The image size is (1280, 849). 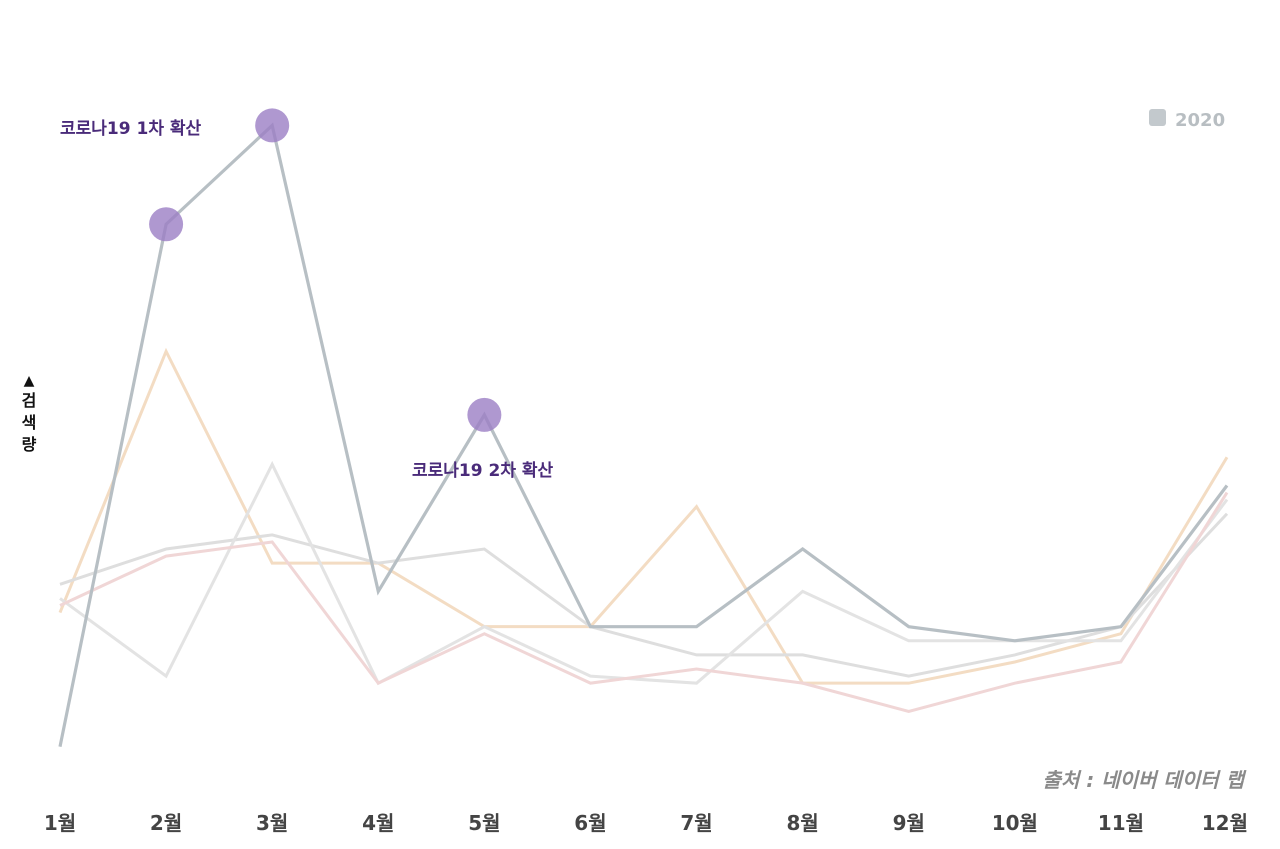 I want to click on legend-swatch-2020, so click(x=1157, y=117).